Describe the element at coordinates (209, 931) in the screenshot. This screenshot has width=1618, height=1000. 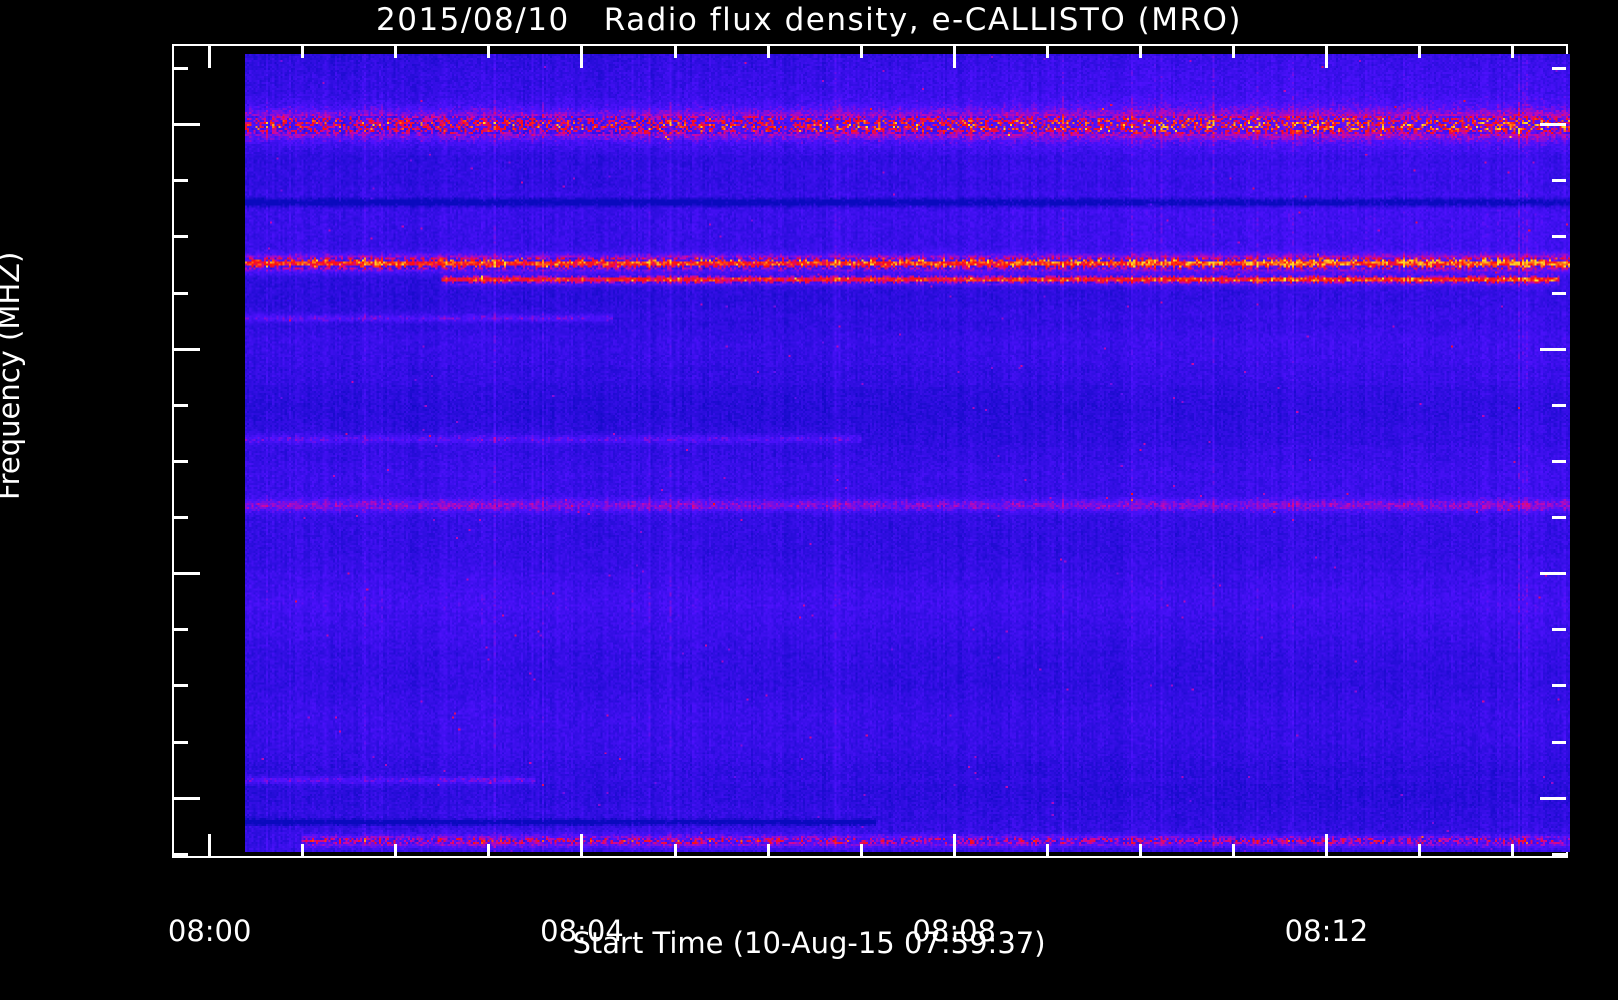
I see `x-tick-label: 08:00` at that location.